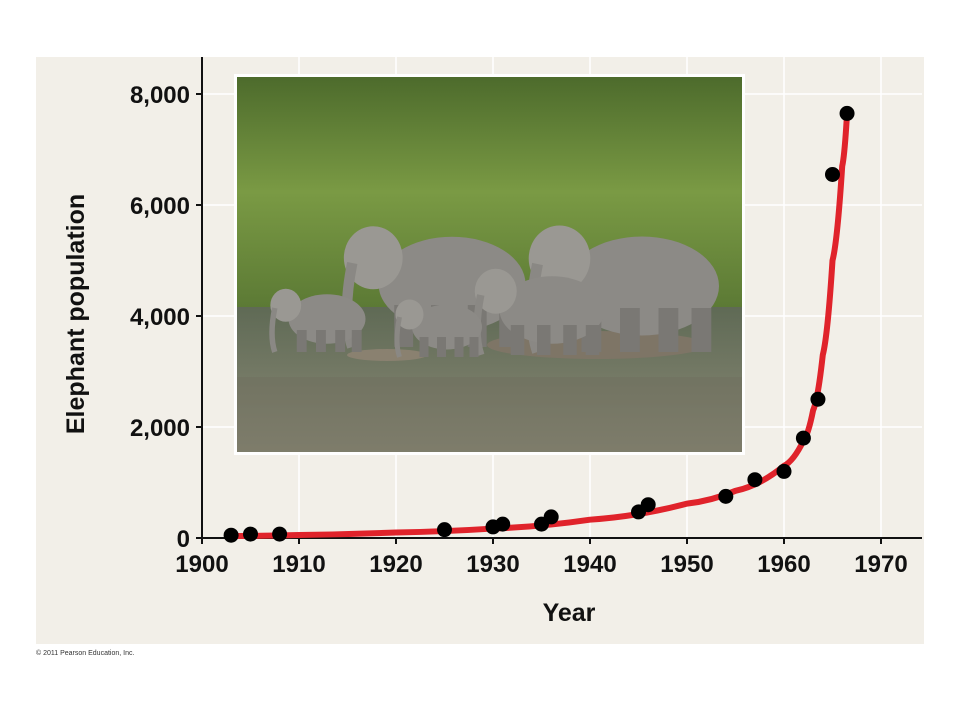 The width and height of the screenshot is (960, 720). I want to click on y-tick-label: 4,000, so click(160, 317).